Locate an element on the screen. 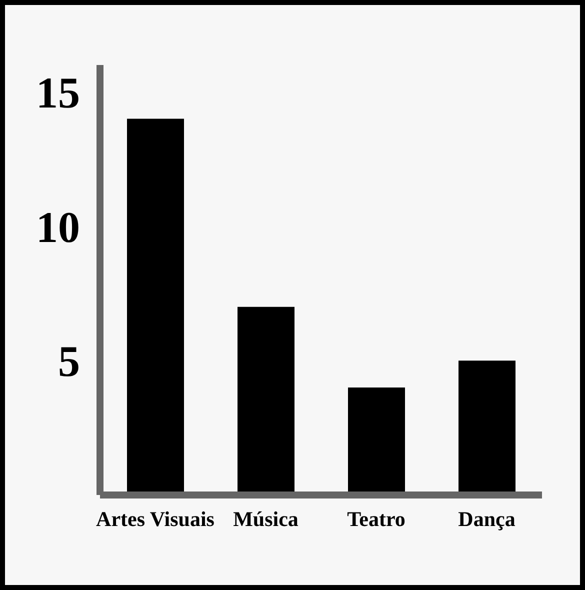 The height and width of the screenshot is (590, 585). x-tick-label: Música is located at coordinates (266, 518).